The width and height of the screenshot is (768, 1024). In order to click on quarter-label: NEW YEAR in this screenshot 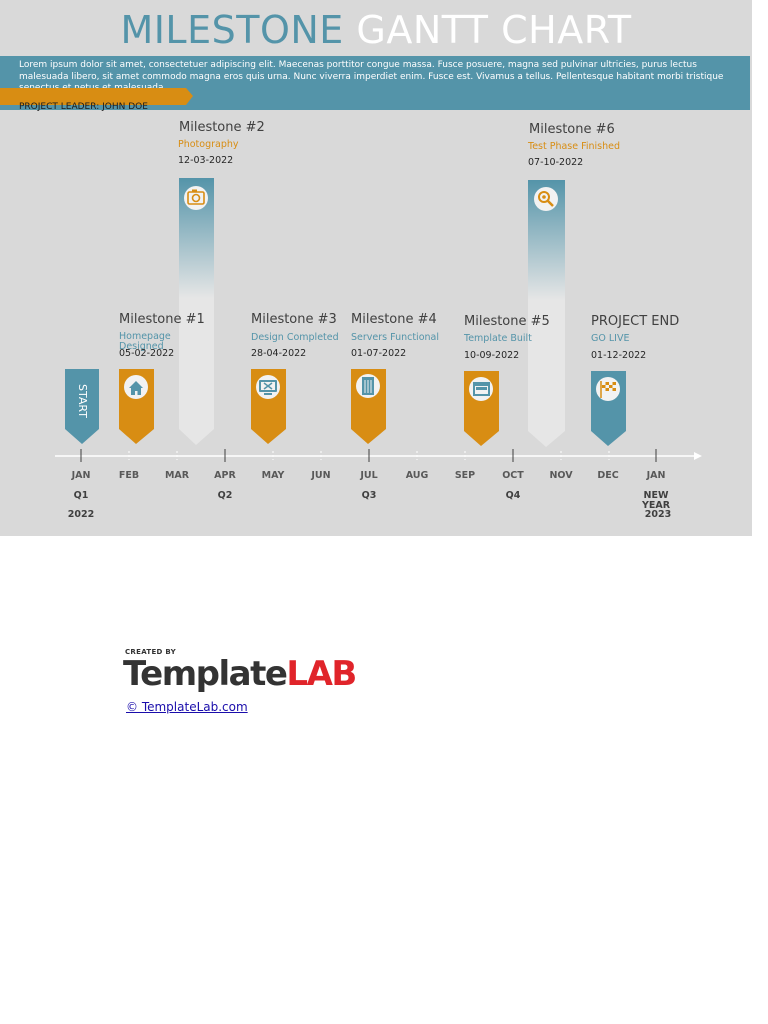, I will do `click(656, 500)`.